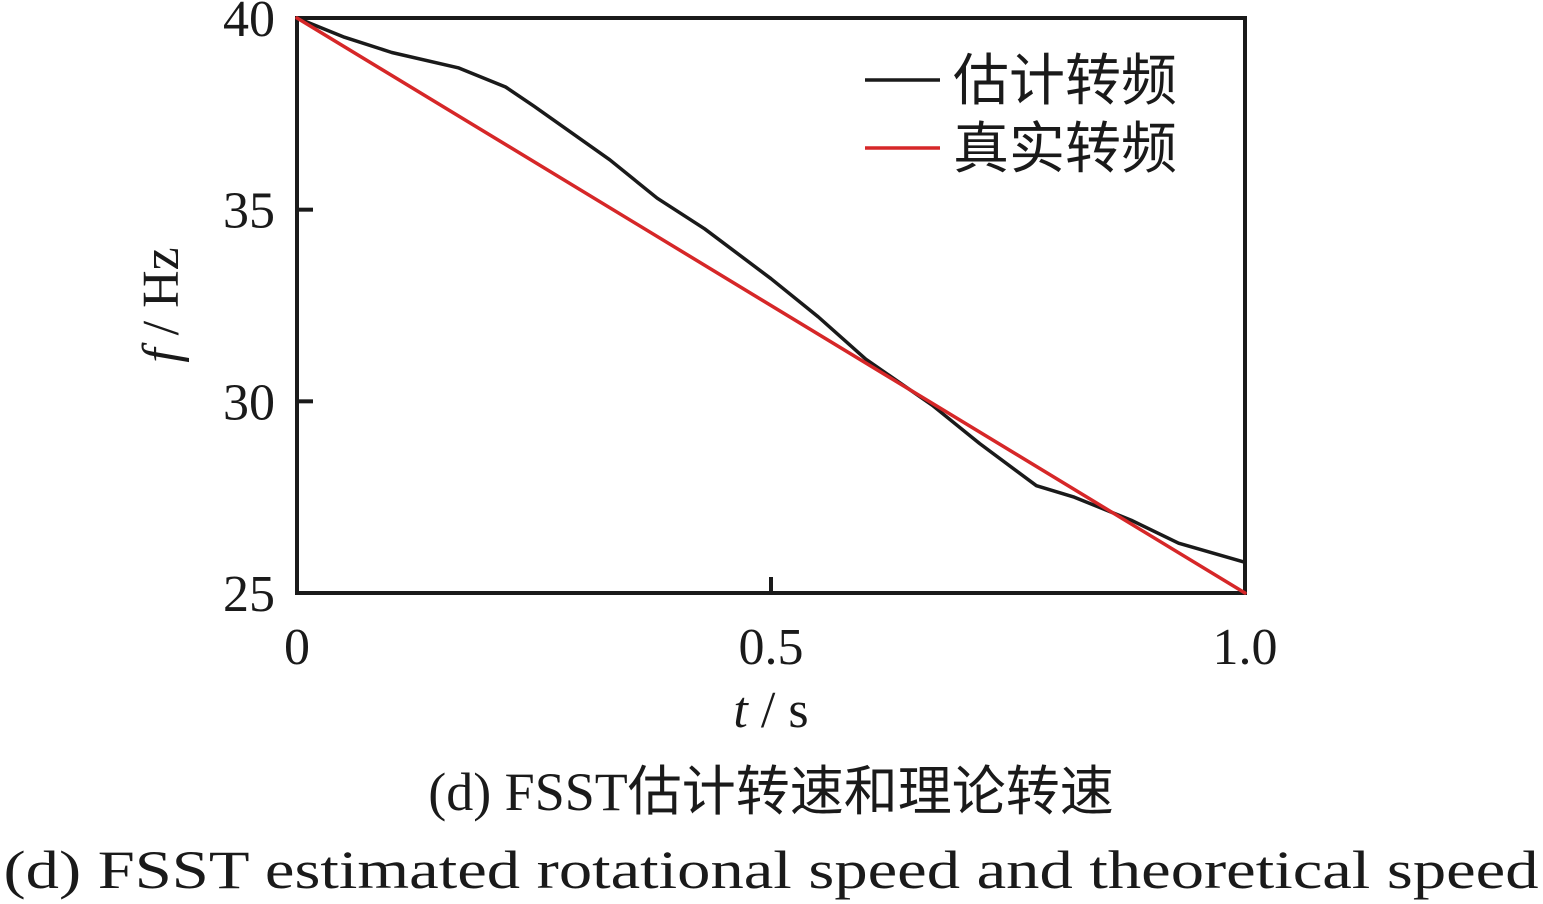 This screenshot has height=904, width=1543. Describe the element at coordinates (778, 710) in the screenshot. I see `x-axis-unit: / s` at that location.